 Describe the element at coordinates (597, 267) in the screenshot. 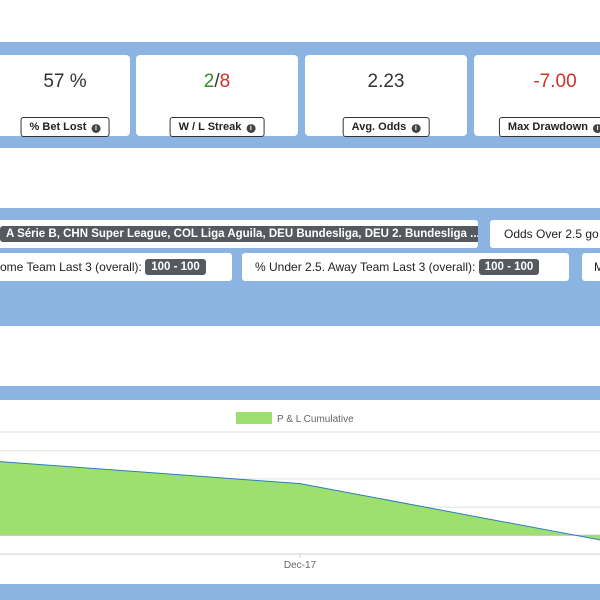

I see `cut-off-label: M` at that location.